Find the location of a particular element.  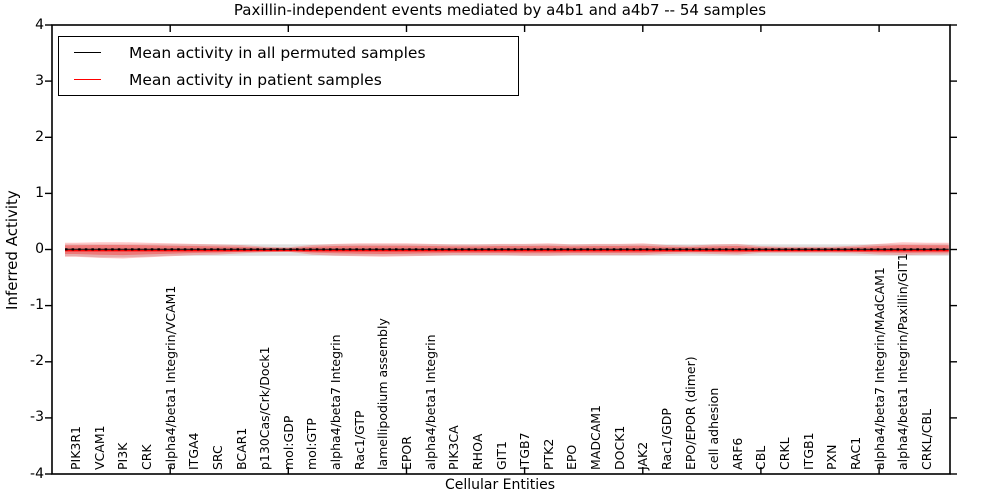

x-entity-label: VCAM1 is located at coordinates (99, 447).